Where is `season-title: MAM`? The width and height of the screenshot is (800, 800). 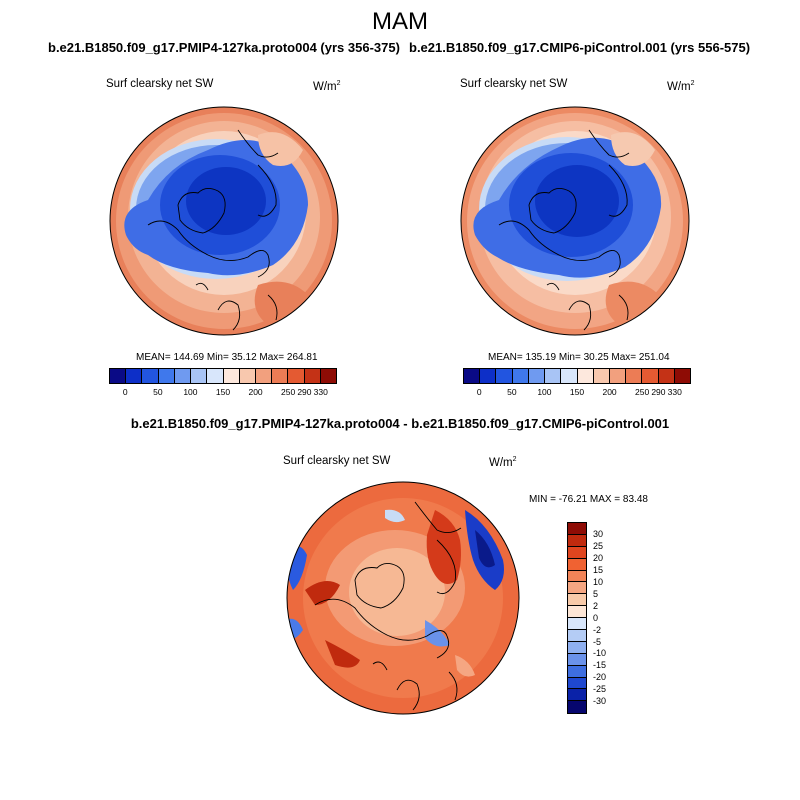
season-title: MAM is located at coordinates (400, 21).